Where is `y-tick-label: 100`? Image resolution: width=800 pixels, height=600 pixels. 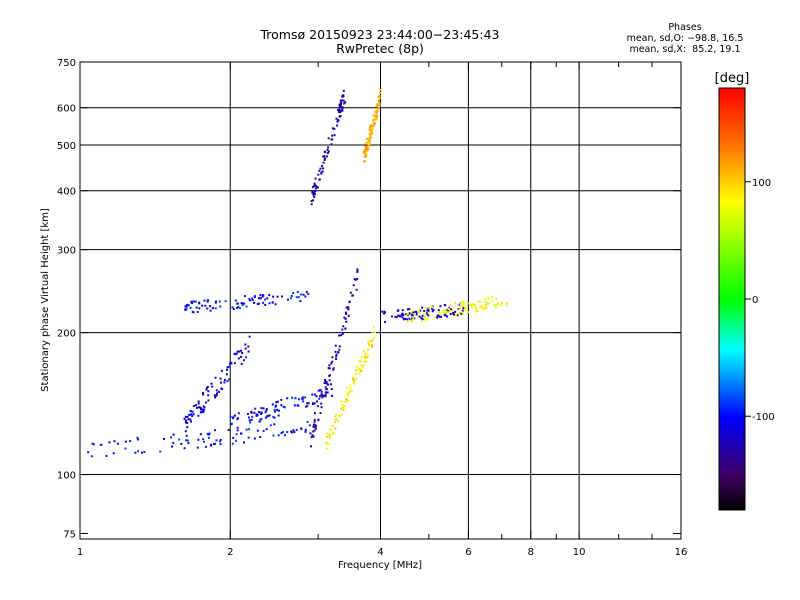
y-tick-label: 100 is located at coordinates (66, 476).